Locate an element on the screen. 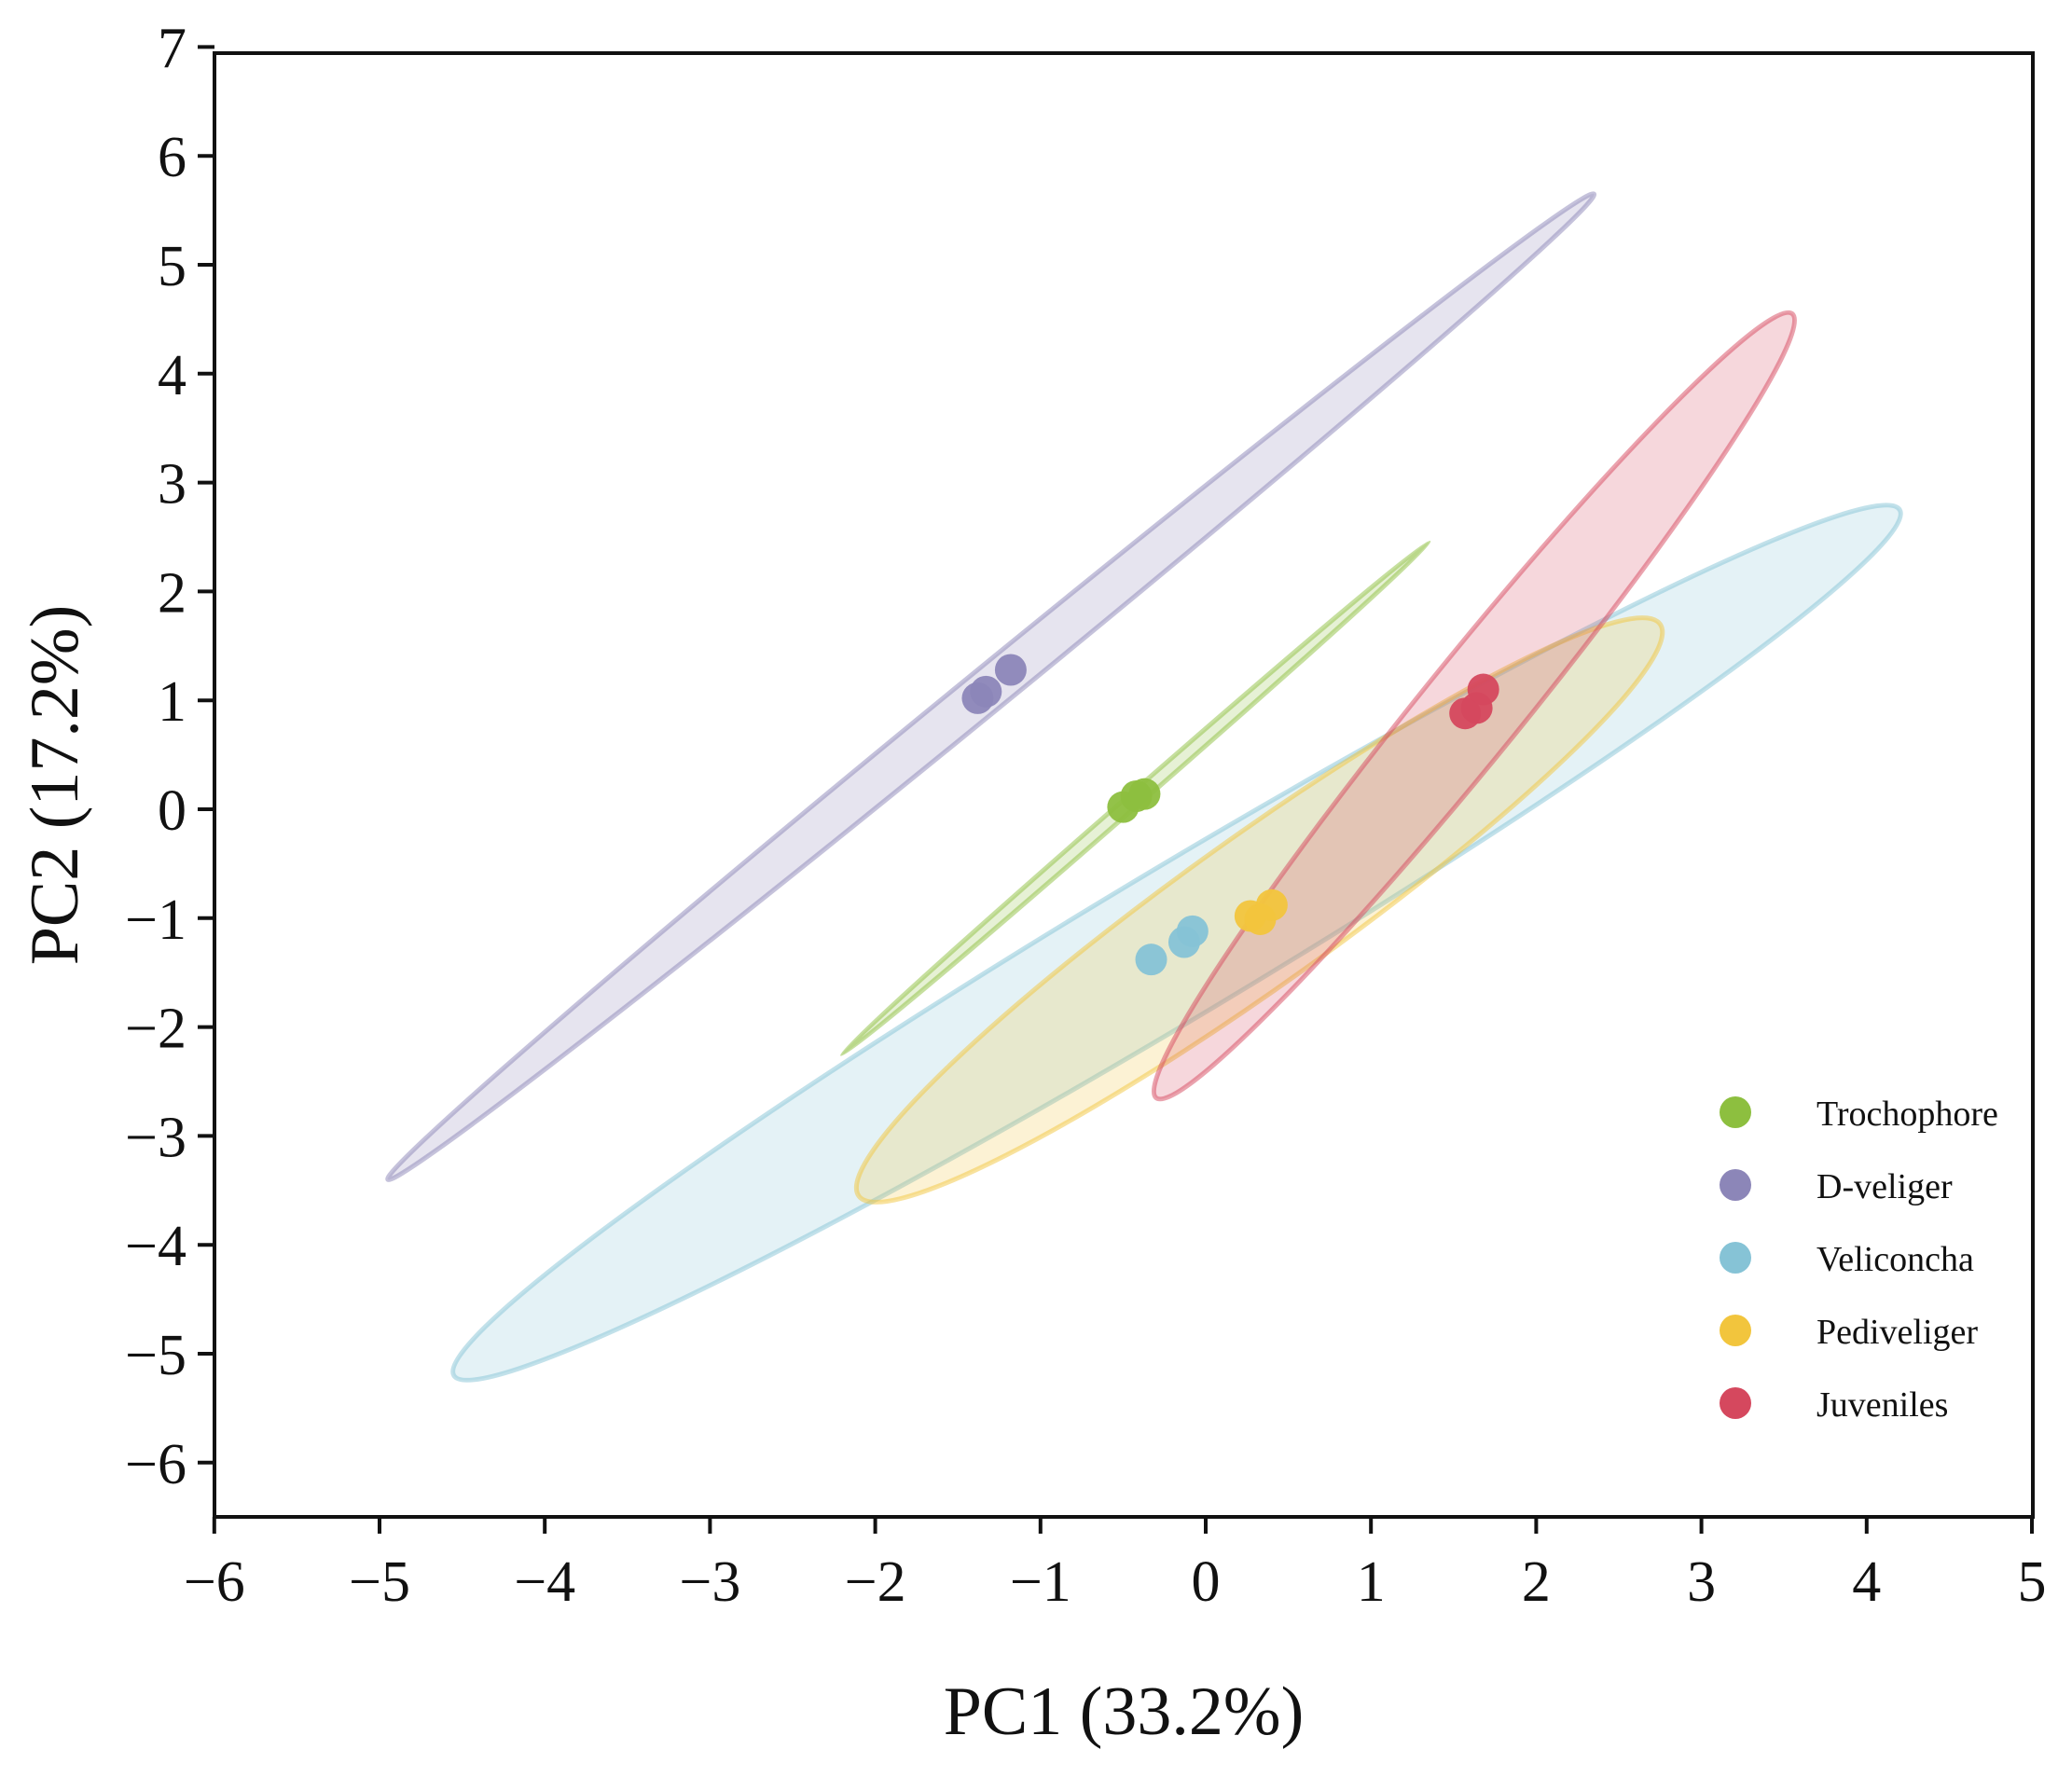 This screenshot has width=2072, height=1777. x-tick-label: −1 is located at coordinates (1040, 1582).